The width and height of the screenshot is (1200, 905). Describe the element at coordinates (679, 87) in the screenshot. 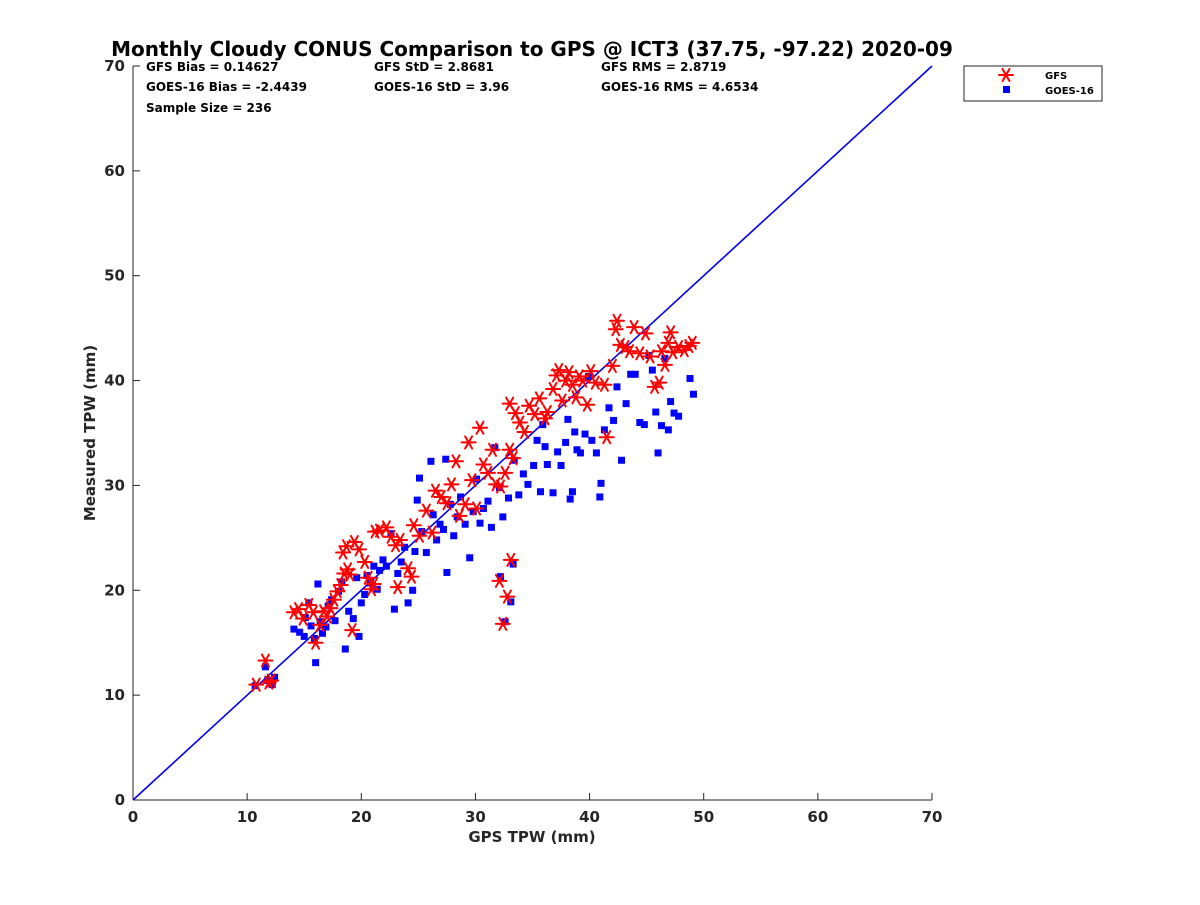

I see `goes-rms-stat: GOES-16 RMS = 4.6534` at that location.